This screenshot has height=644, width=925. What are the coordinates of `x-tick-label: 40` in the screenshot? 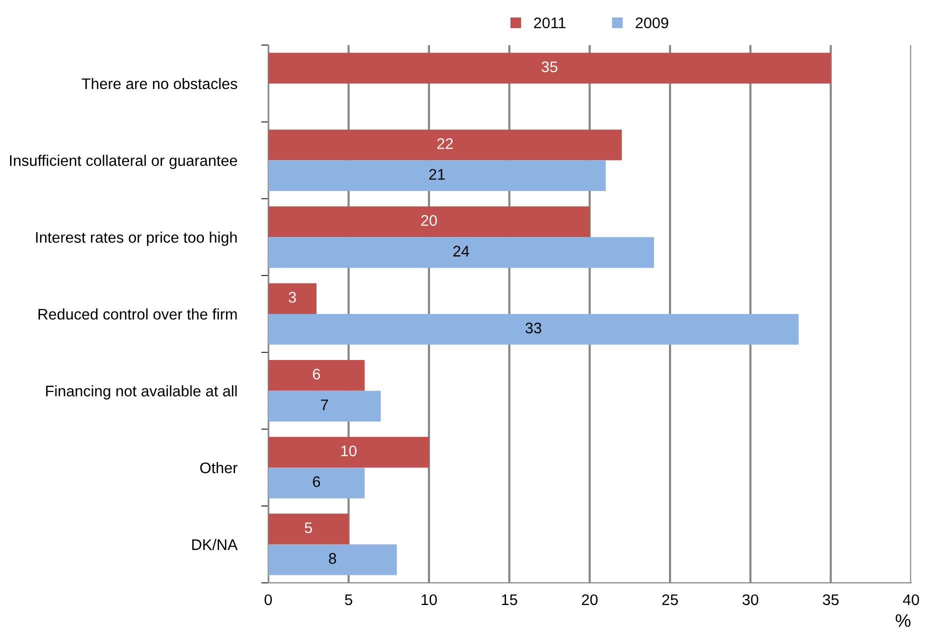 It's located at (911, 600).